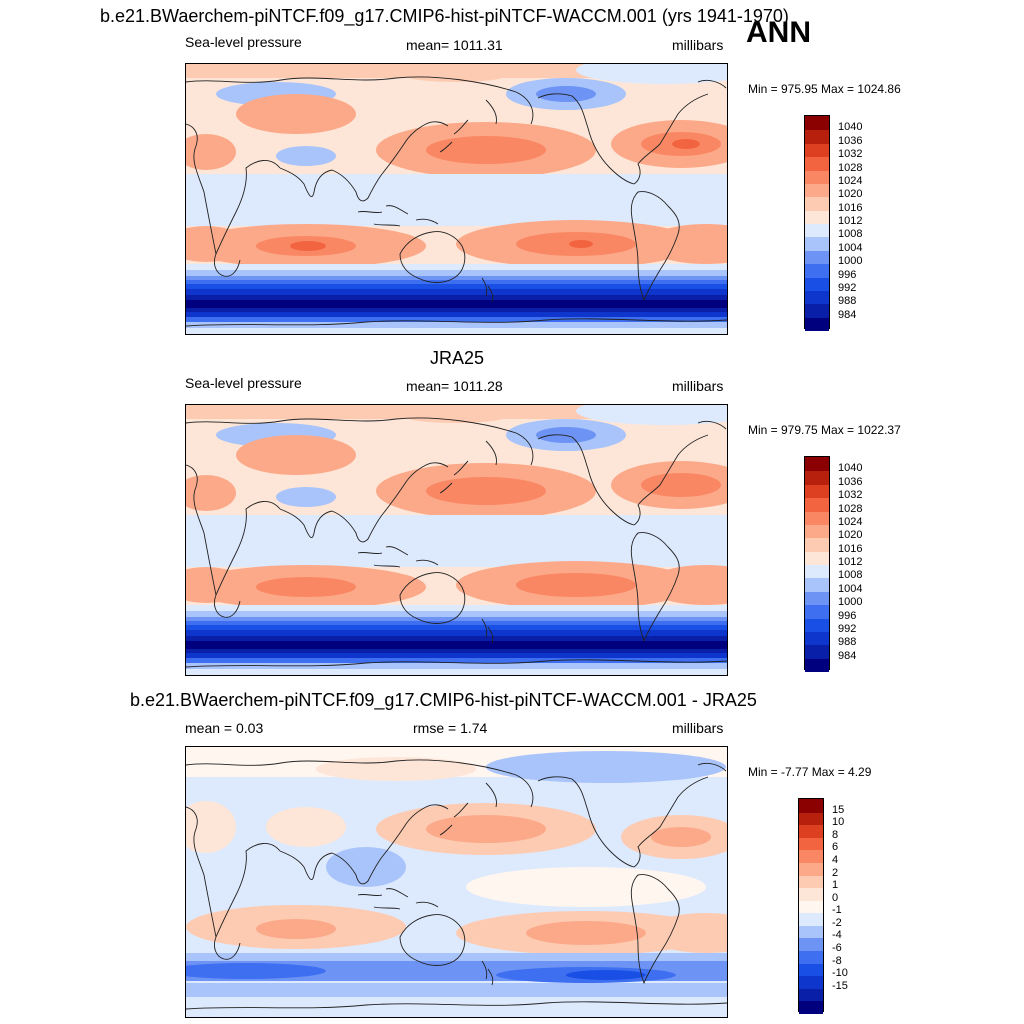  I want to click on colorbar-tick-label: 1028, so click(850, 508).